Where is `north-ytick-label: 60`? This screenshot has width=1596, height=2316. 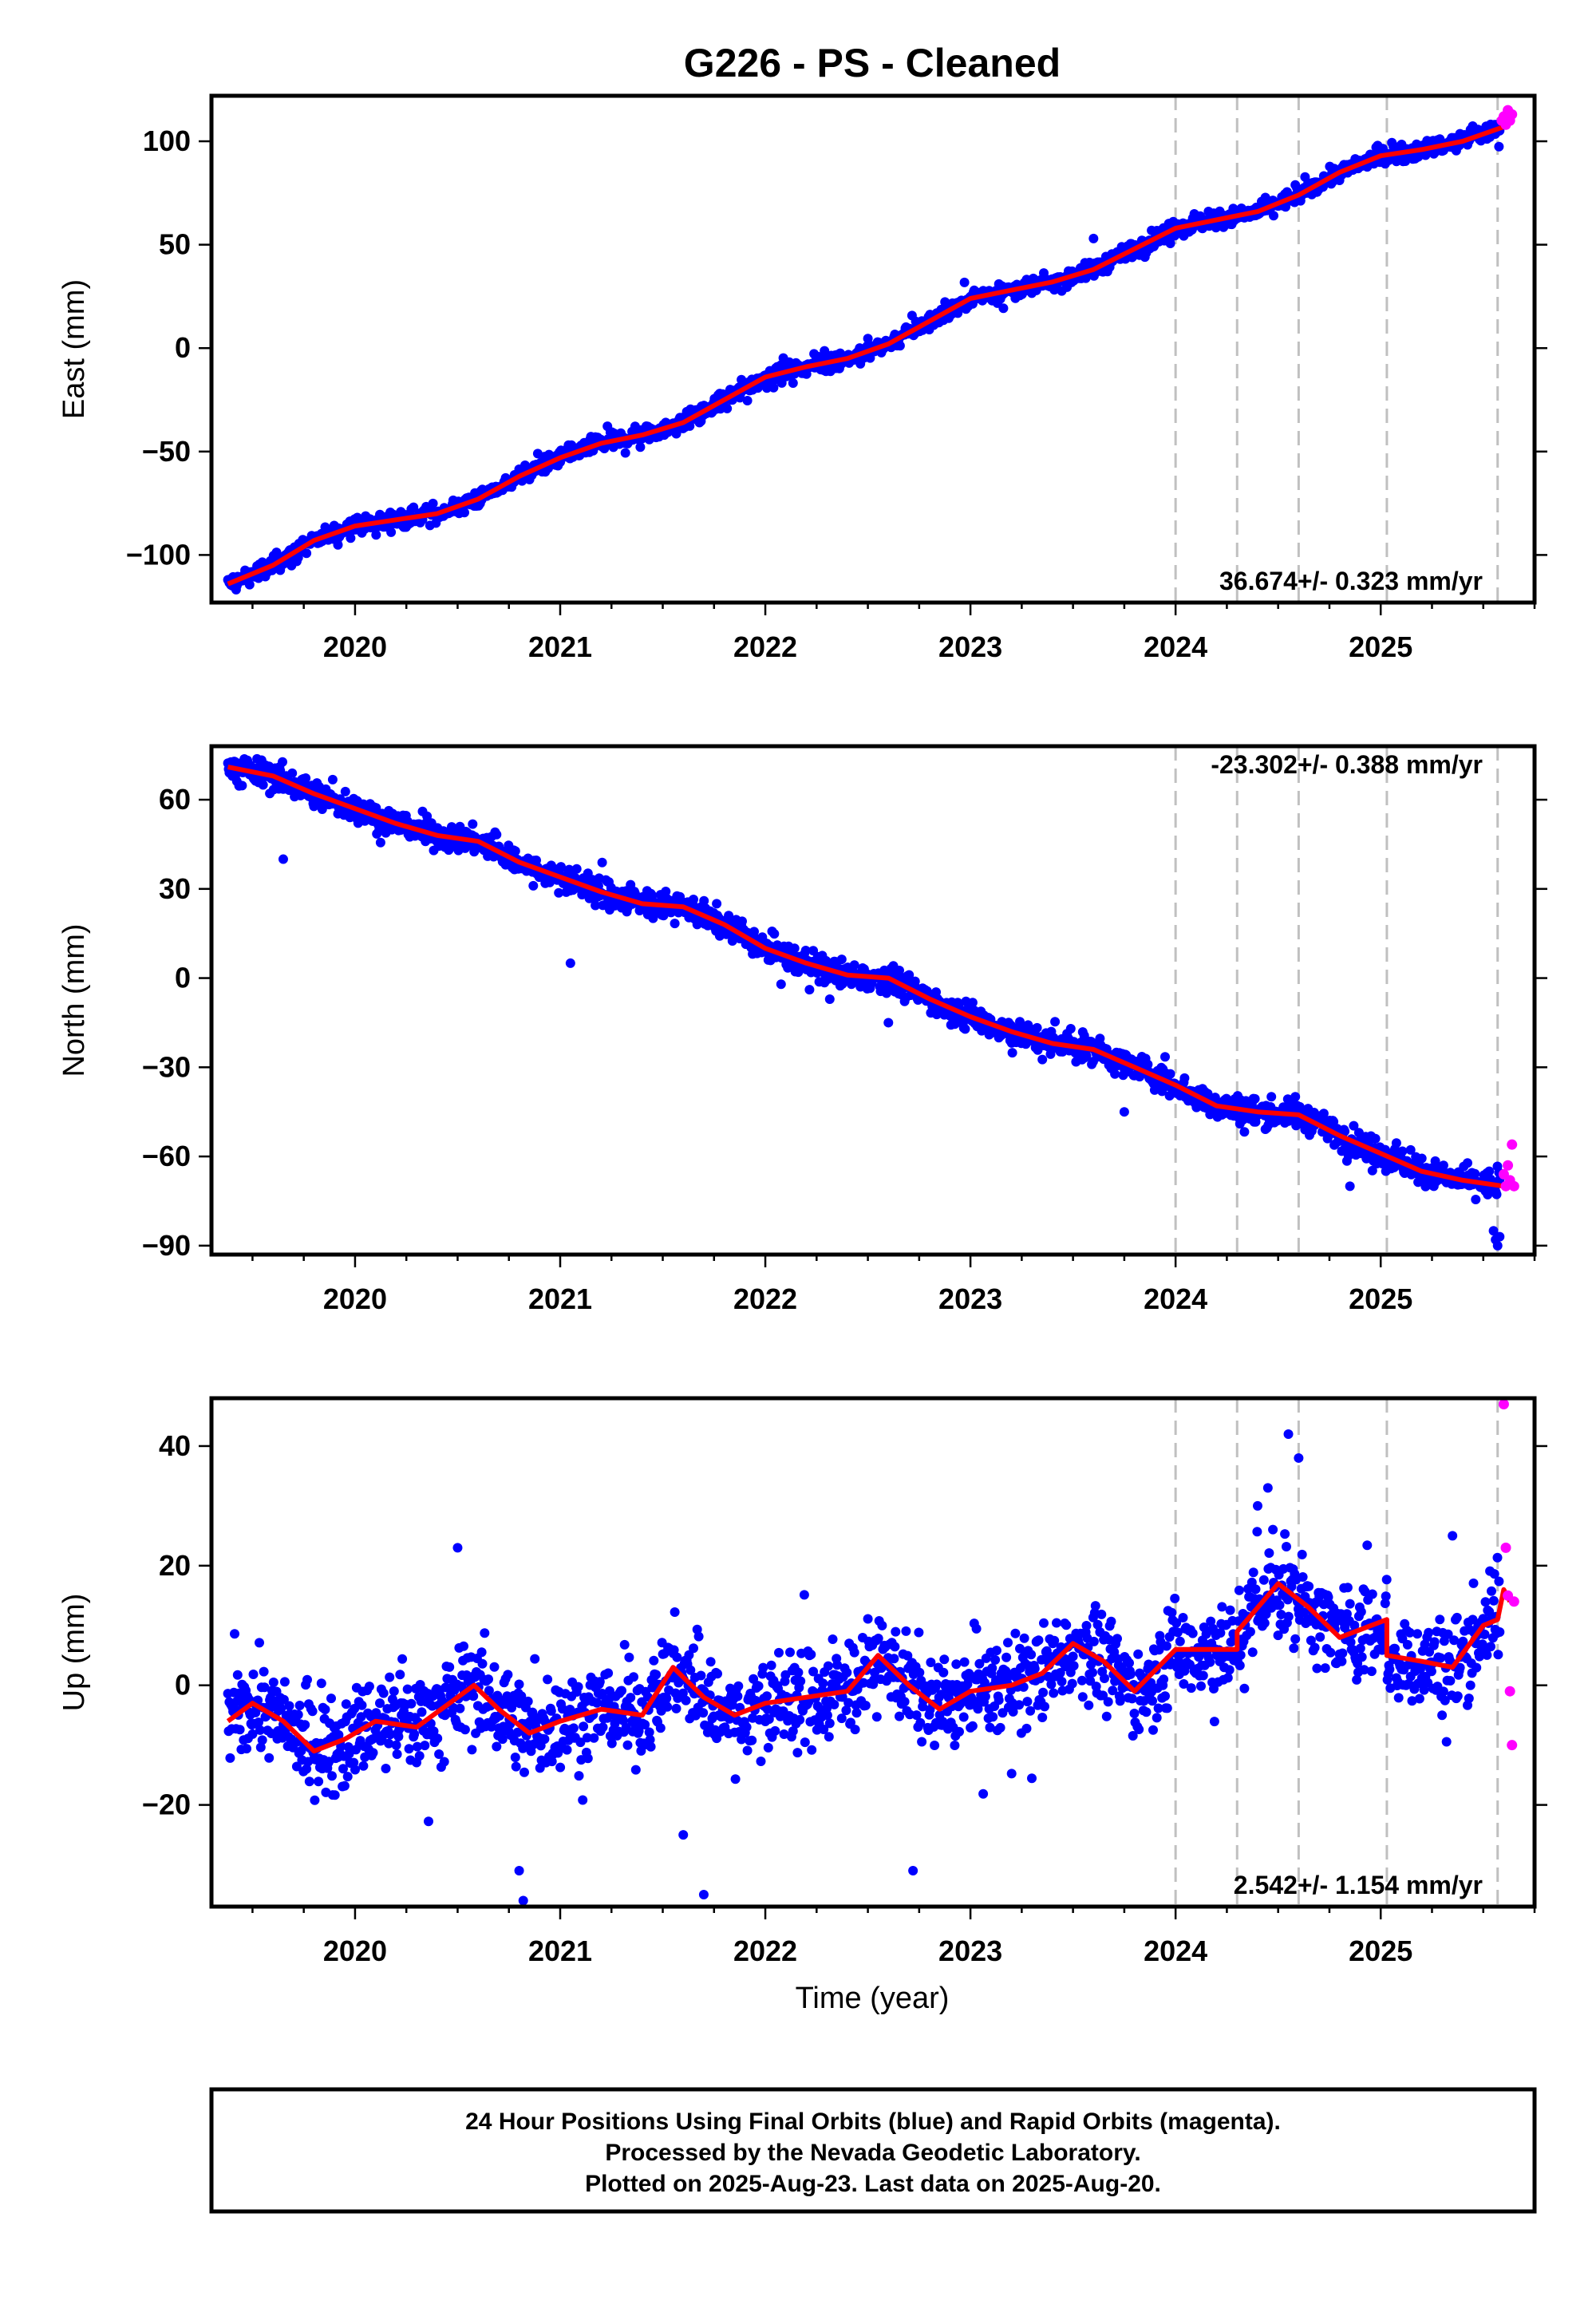 north-ytick-label: 60 is located at coordinates (175, 799).